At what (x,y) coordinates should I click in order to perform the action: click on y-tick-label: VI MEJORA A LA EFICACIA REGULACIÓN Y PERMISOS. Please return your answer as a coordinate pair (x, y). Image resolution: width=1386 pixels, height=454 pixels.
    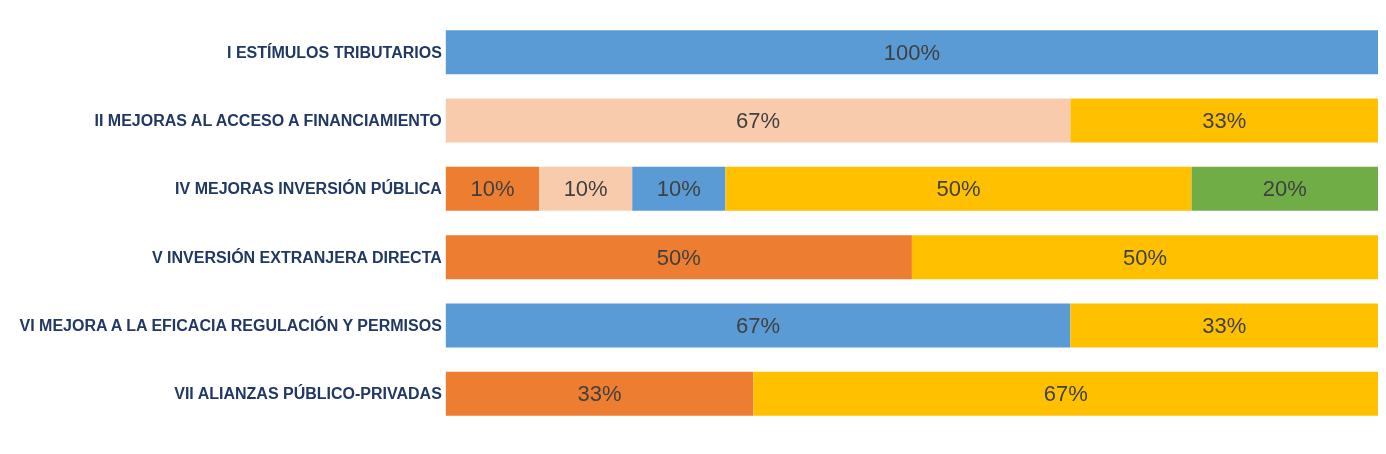
    Looking at the image, I should click on (231, 325).